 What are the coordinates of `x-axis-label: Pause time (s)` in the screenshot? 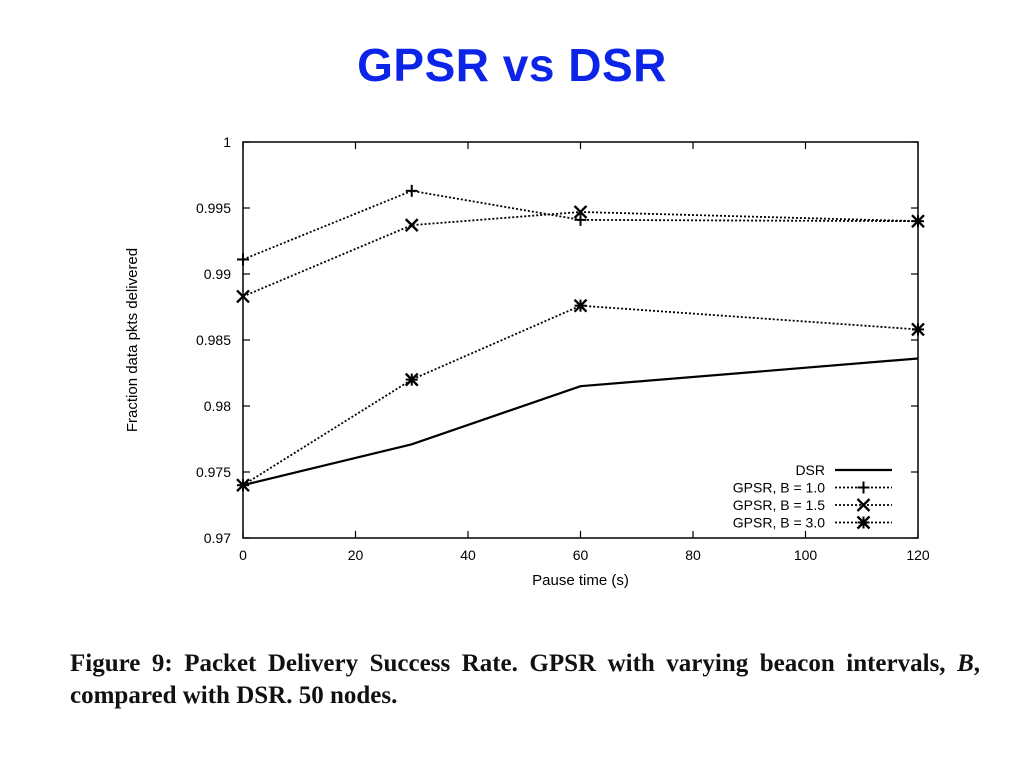 It's located at (580, 580).